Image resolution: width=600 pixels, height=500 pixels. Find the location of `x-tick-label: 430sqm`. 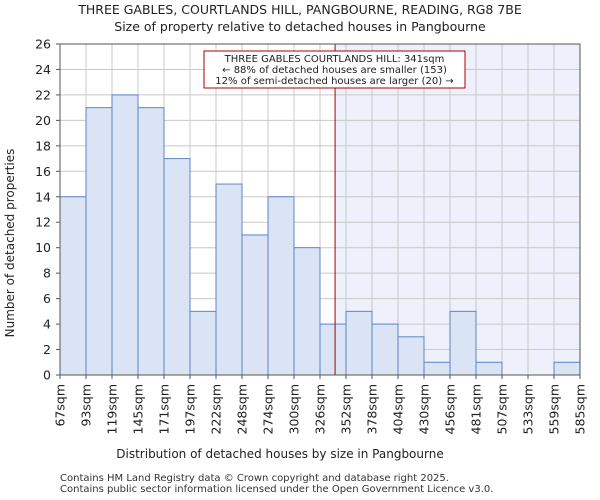

x-tick-label: 430sqm is located at coordinates (424, 409).